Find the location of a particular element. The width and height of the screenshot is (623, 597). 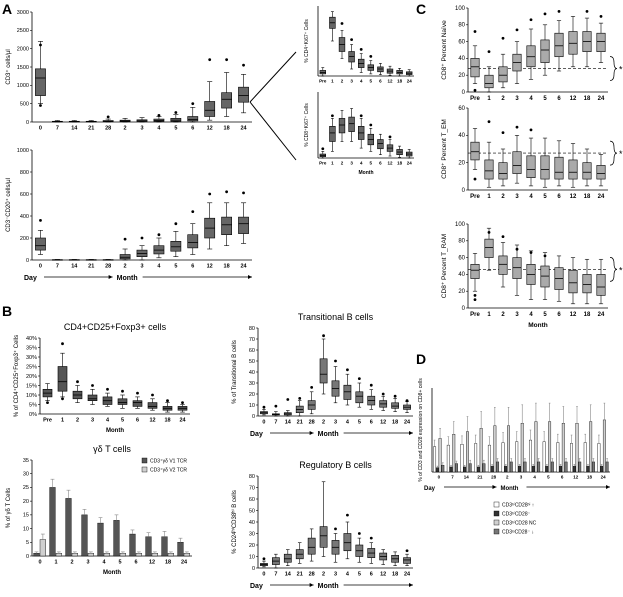

significance-brace is located at coordinates (613, 153).